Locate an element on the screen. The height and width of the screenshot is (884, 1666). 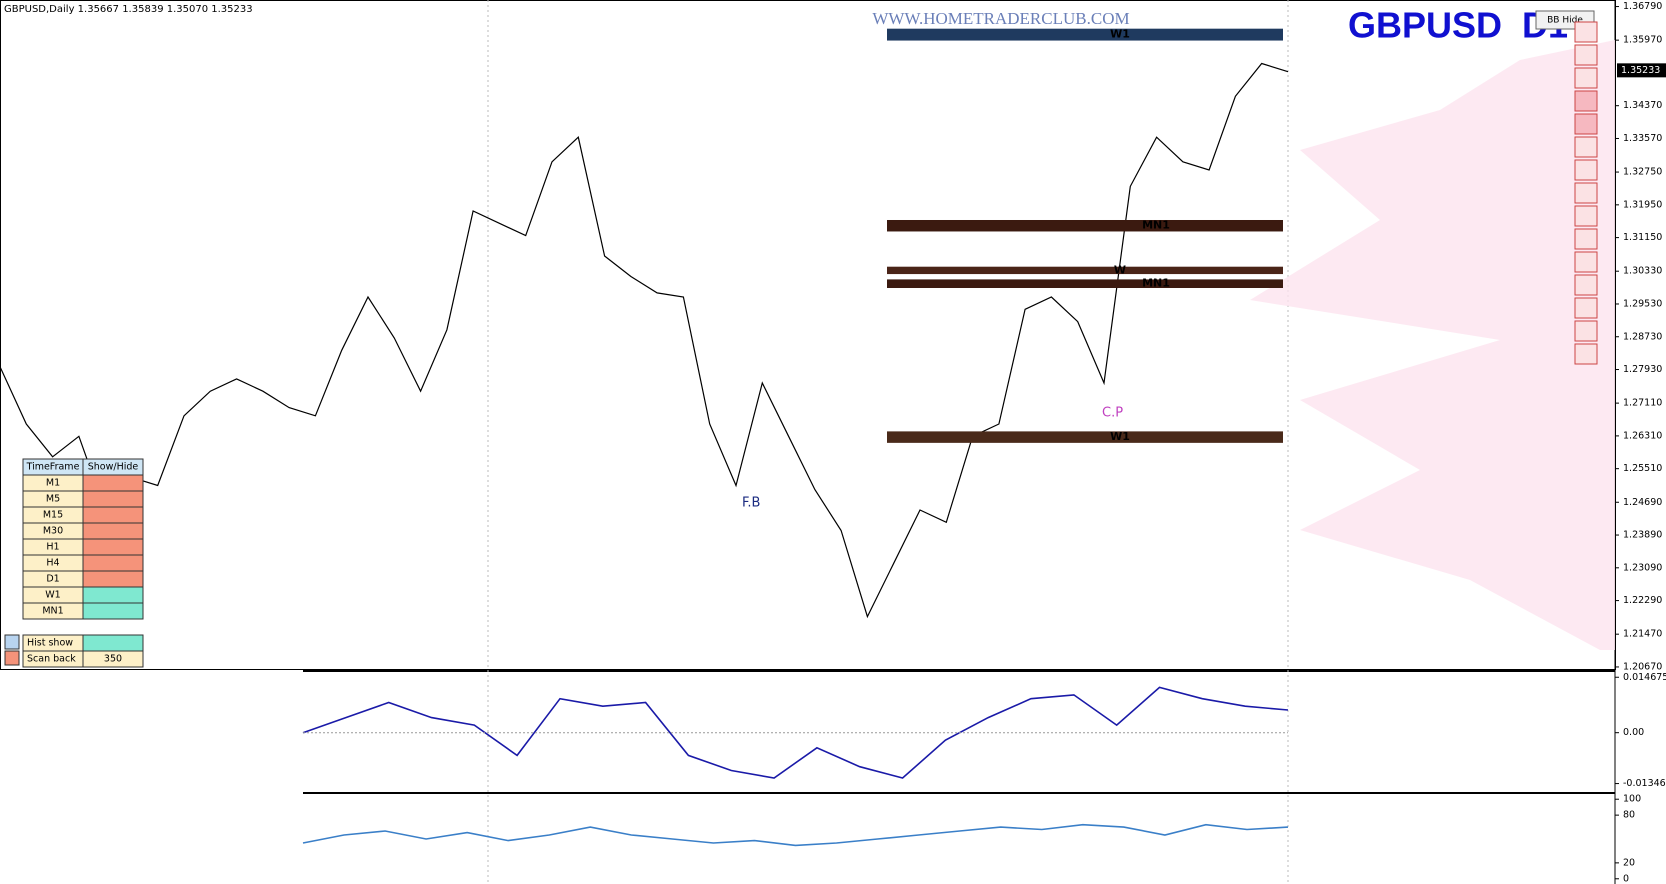
table-header: TimeFrame is located at coordinates (53, 467).